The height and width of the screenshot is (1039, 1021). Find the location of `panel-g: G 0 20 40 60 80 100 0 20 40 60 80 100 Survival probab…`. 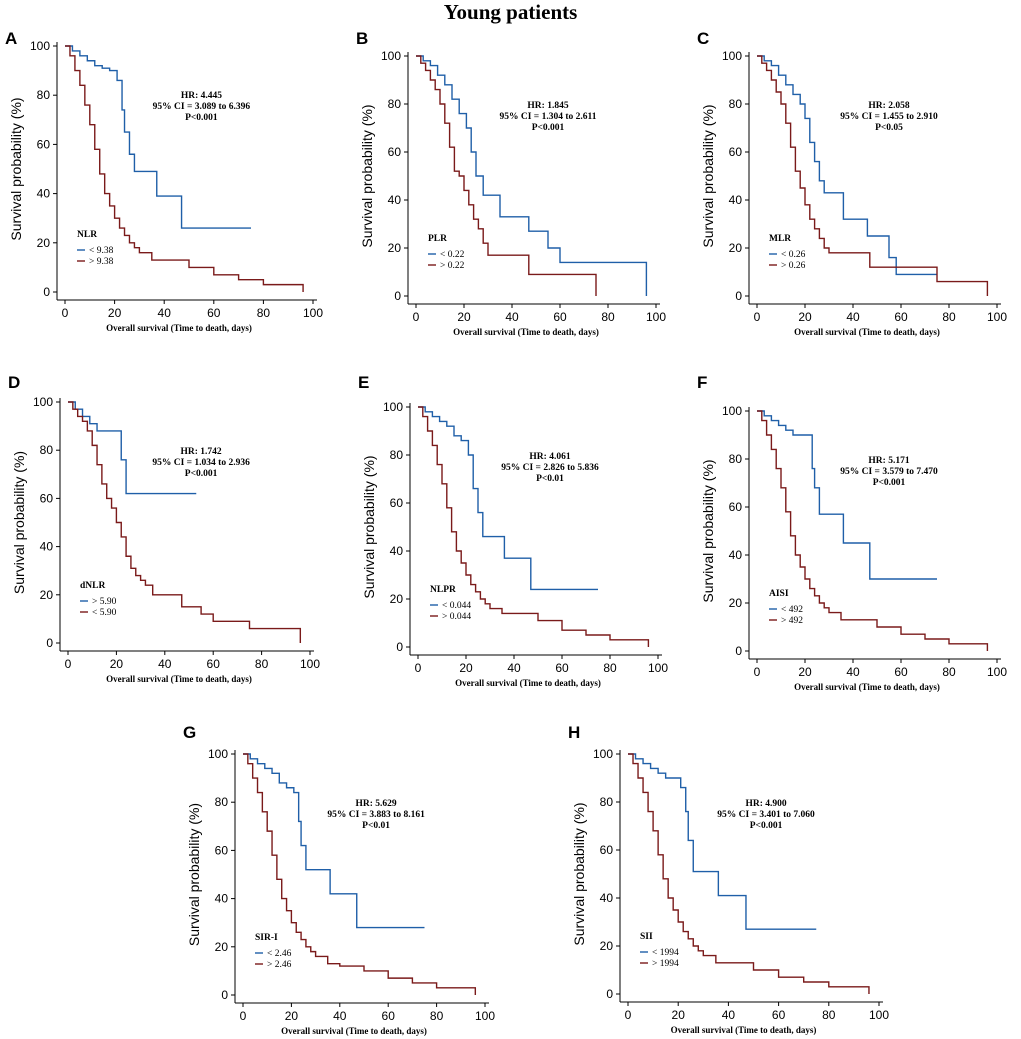

panel-g: G 0 20 40 60 80 100 0 20 40 60 80 100 Survival probab… is located at coordinates (339, 879).